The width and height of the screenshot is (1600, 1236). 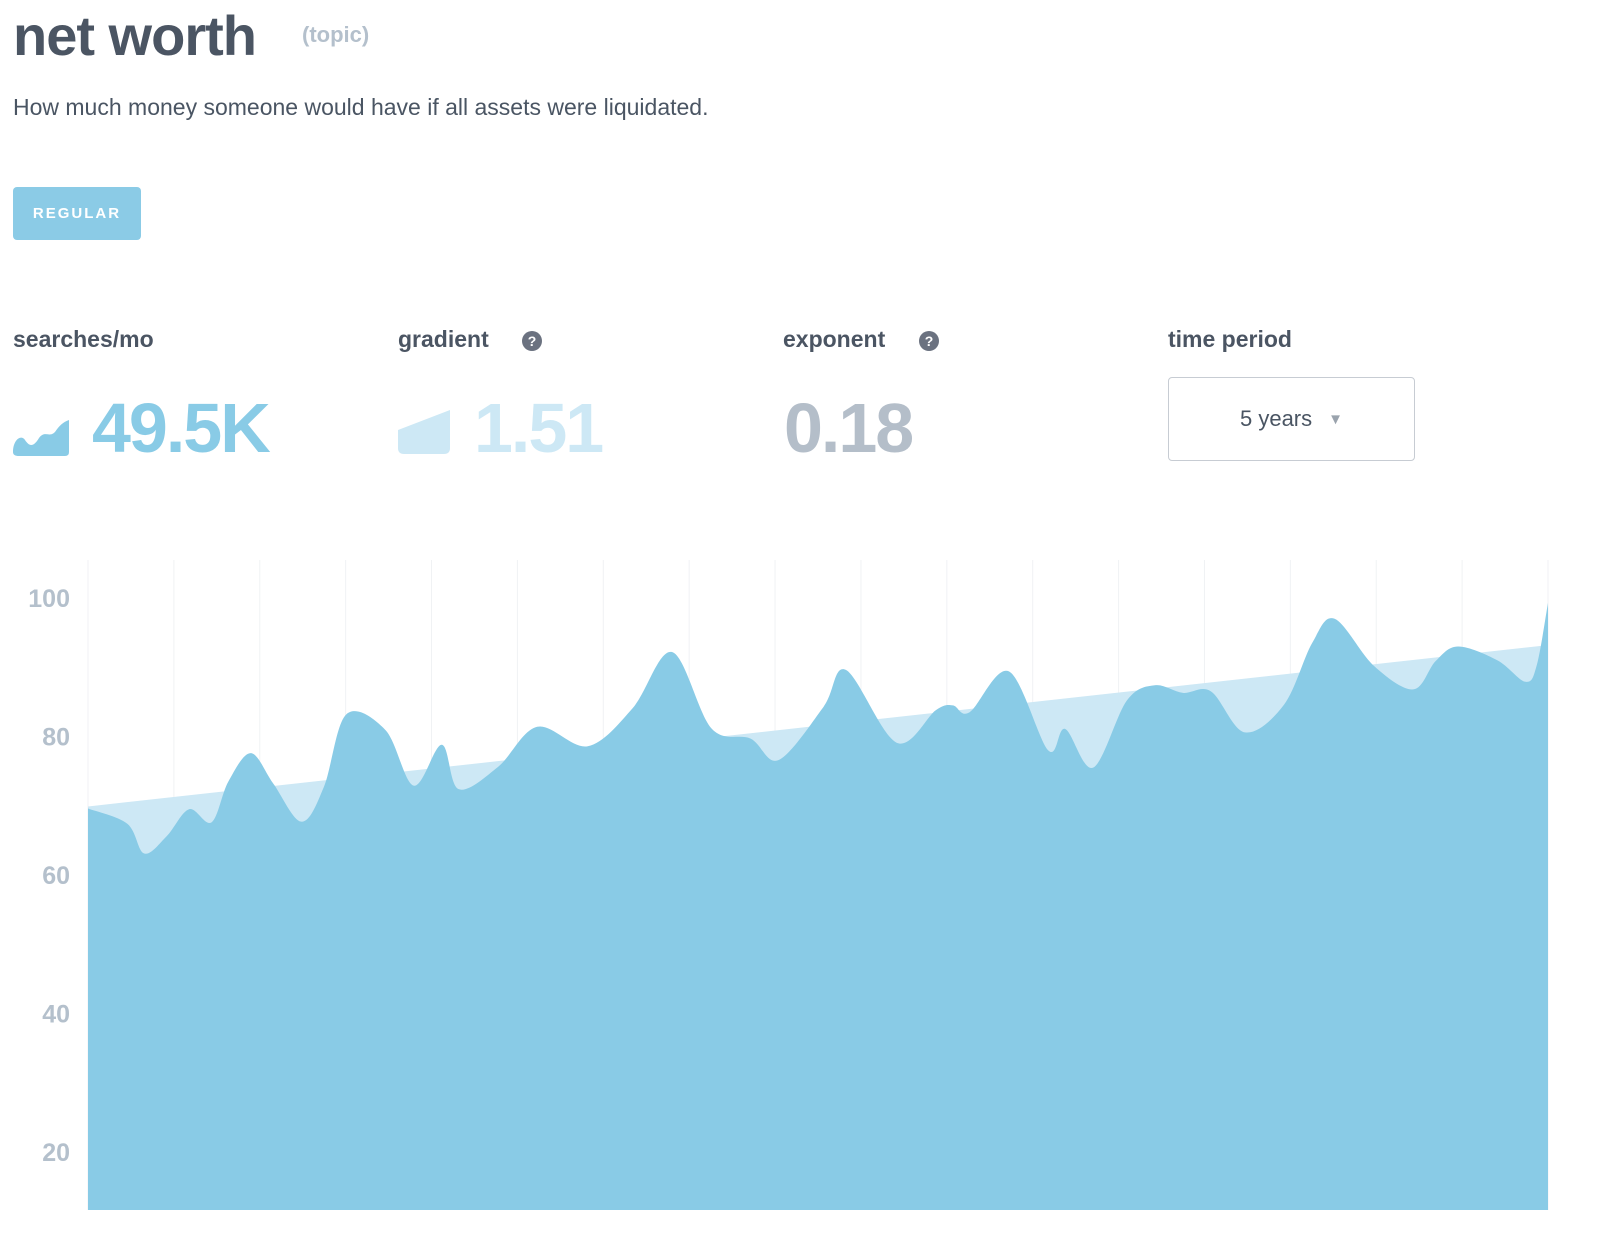 What do you see at coordinates (443, 339) in the screenshot?
I see `gradient-label: gradient` at bounding box center [443, 339].